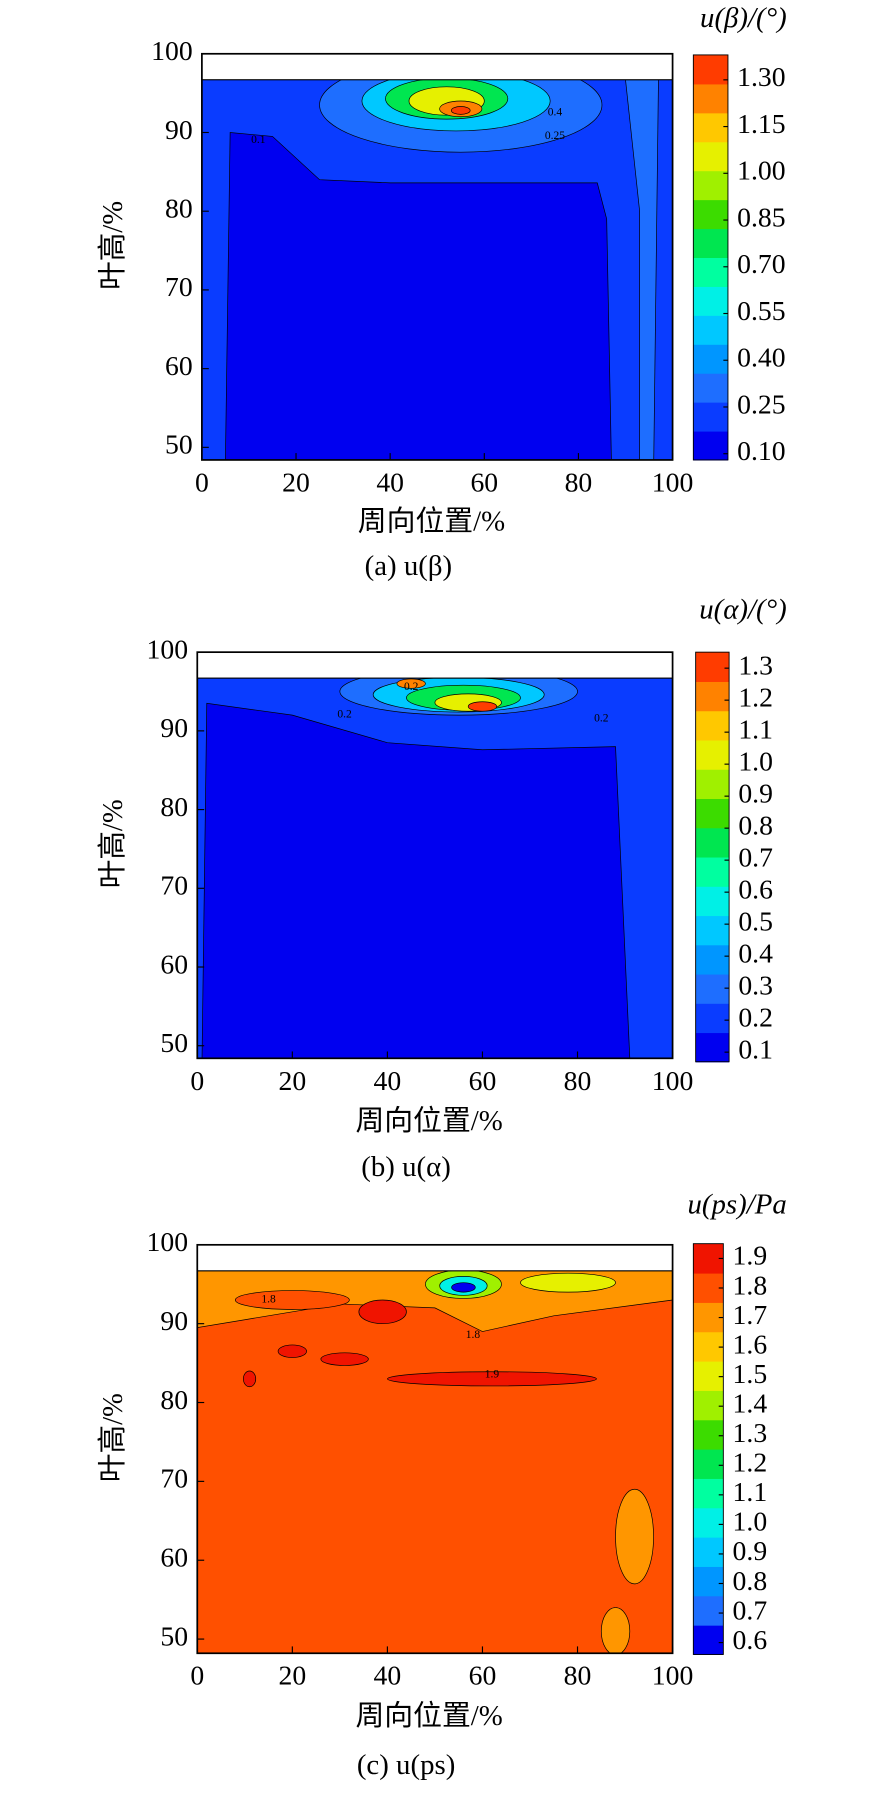 Image resolution: width=886 pixels, height=1794 pixels. What do you see at coordinates (268, 1300) in the screenshot?
I see `contour-label: 1.8` at bounding box center [268, 1300].